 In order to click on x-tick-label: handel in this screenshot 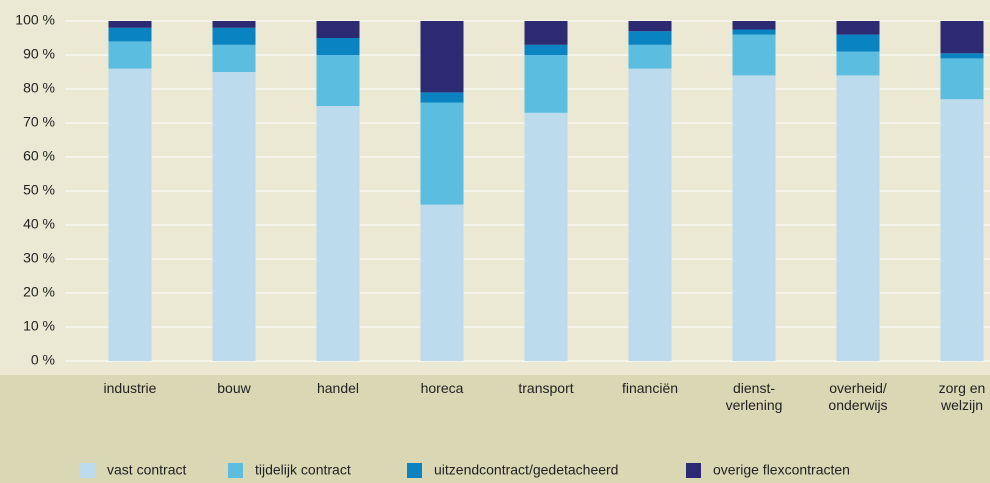, I will do `click(338, 388)`.